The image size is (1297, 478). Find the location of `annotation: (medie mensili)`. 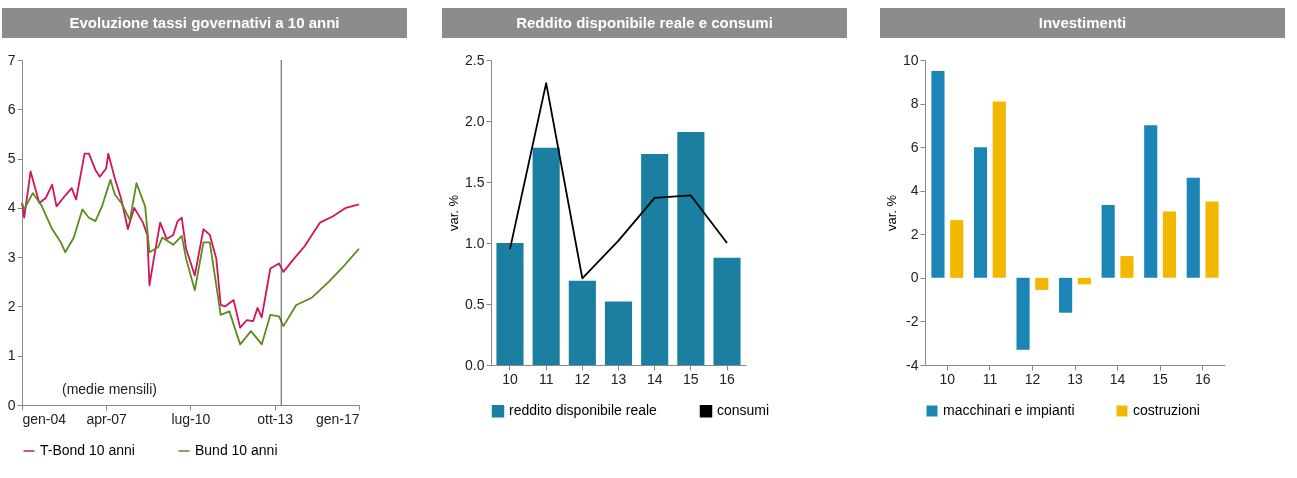

annotation: (medie mensili) is located at coordinates (109, 389).